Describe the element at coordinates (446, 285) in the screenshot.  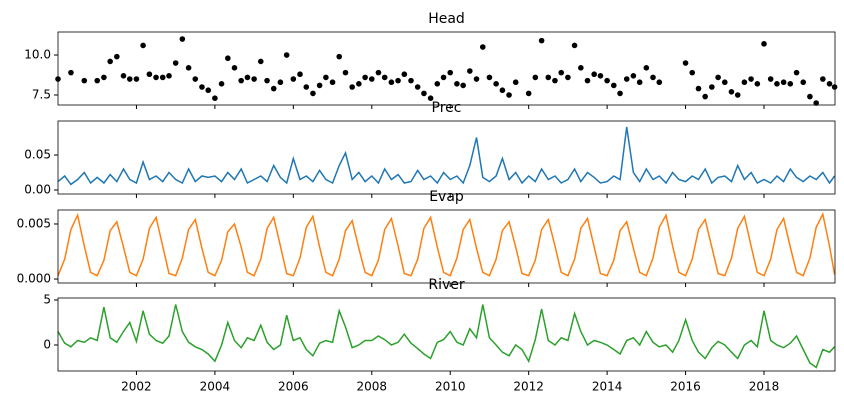
I see `panel-title: River` at that location.